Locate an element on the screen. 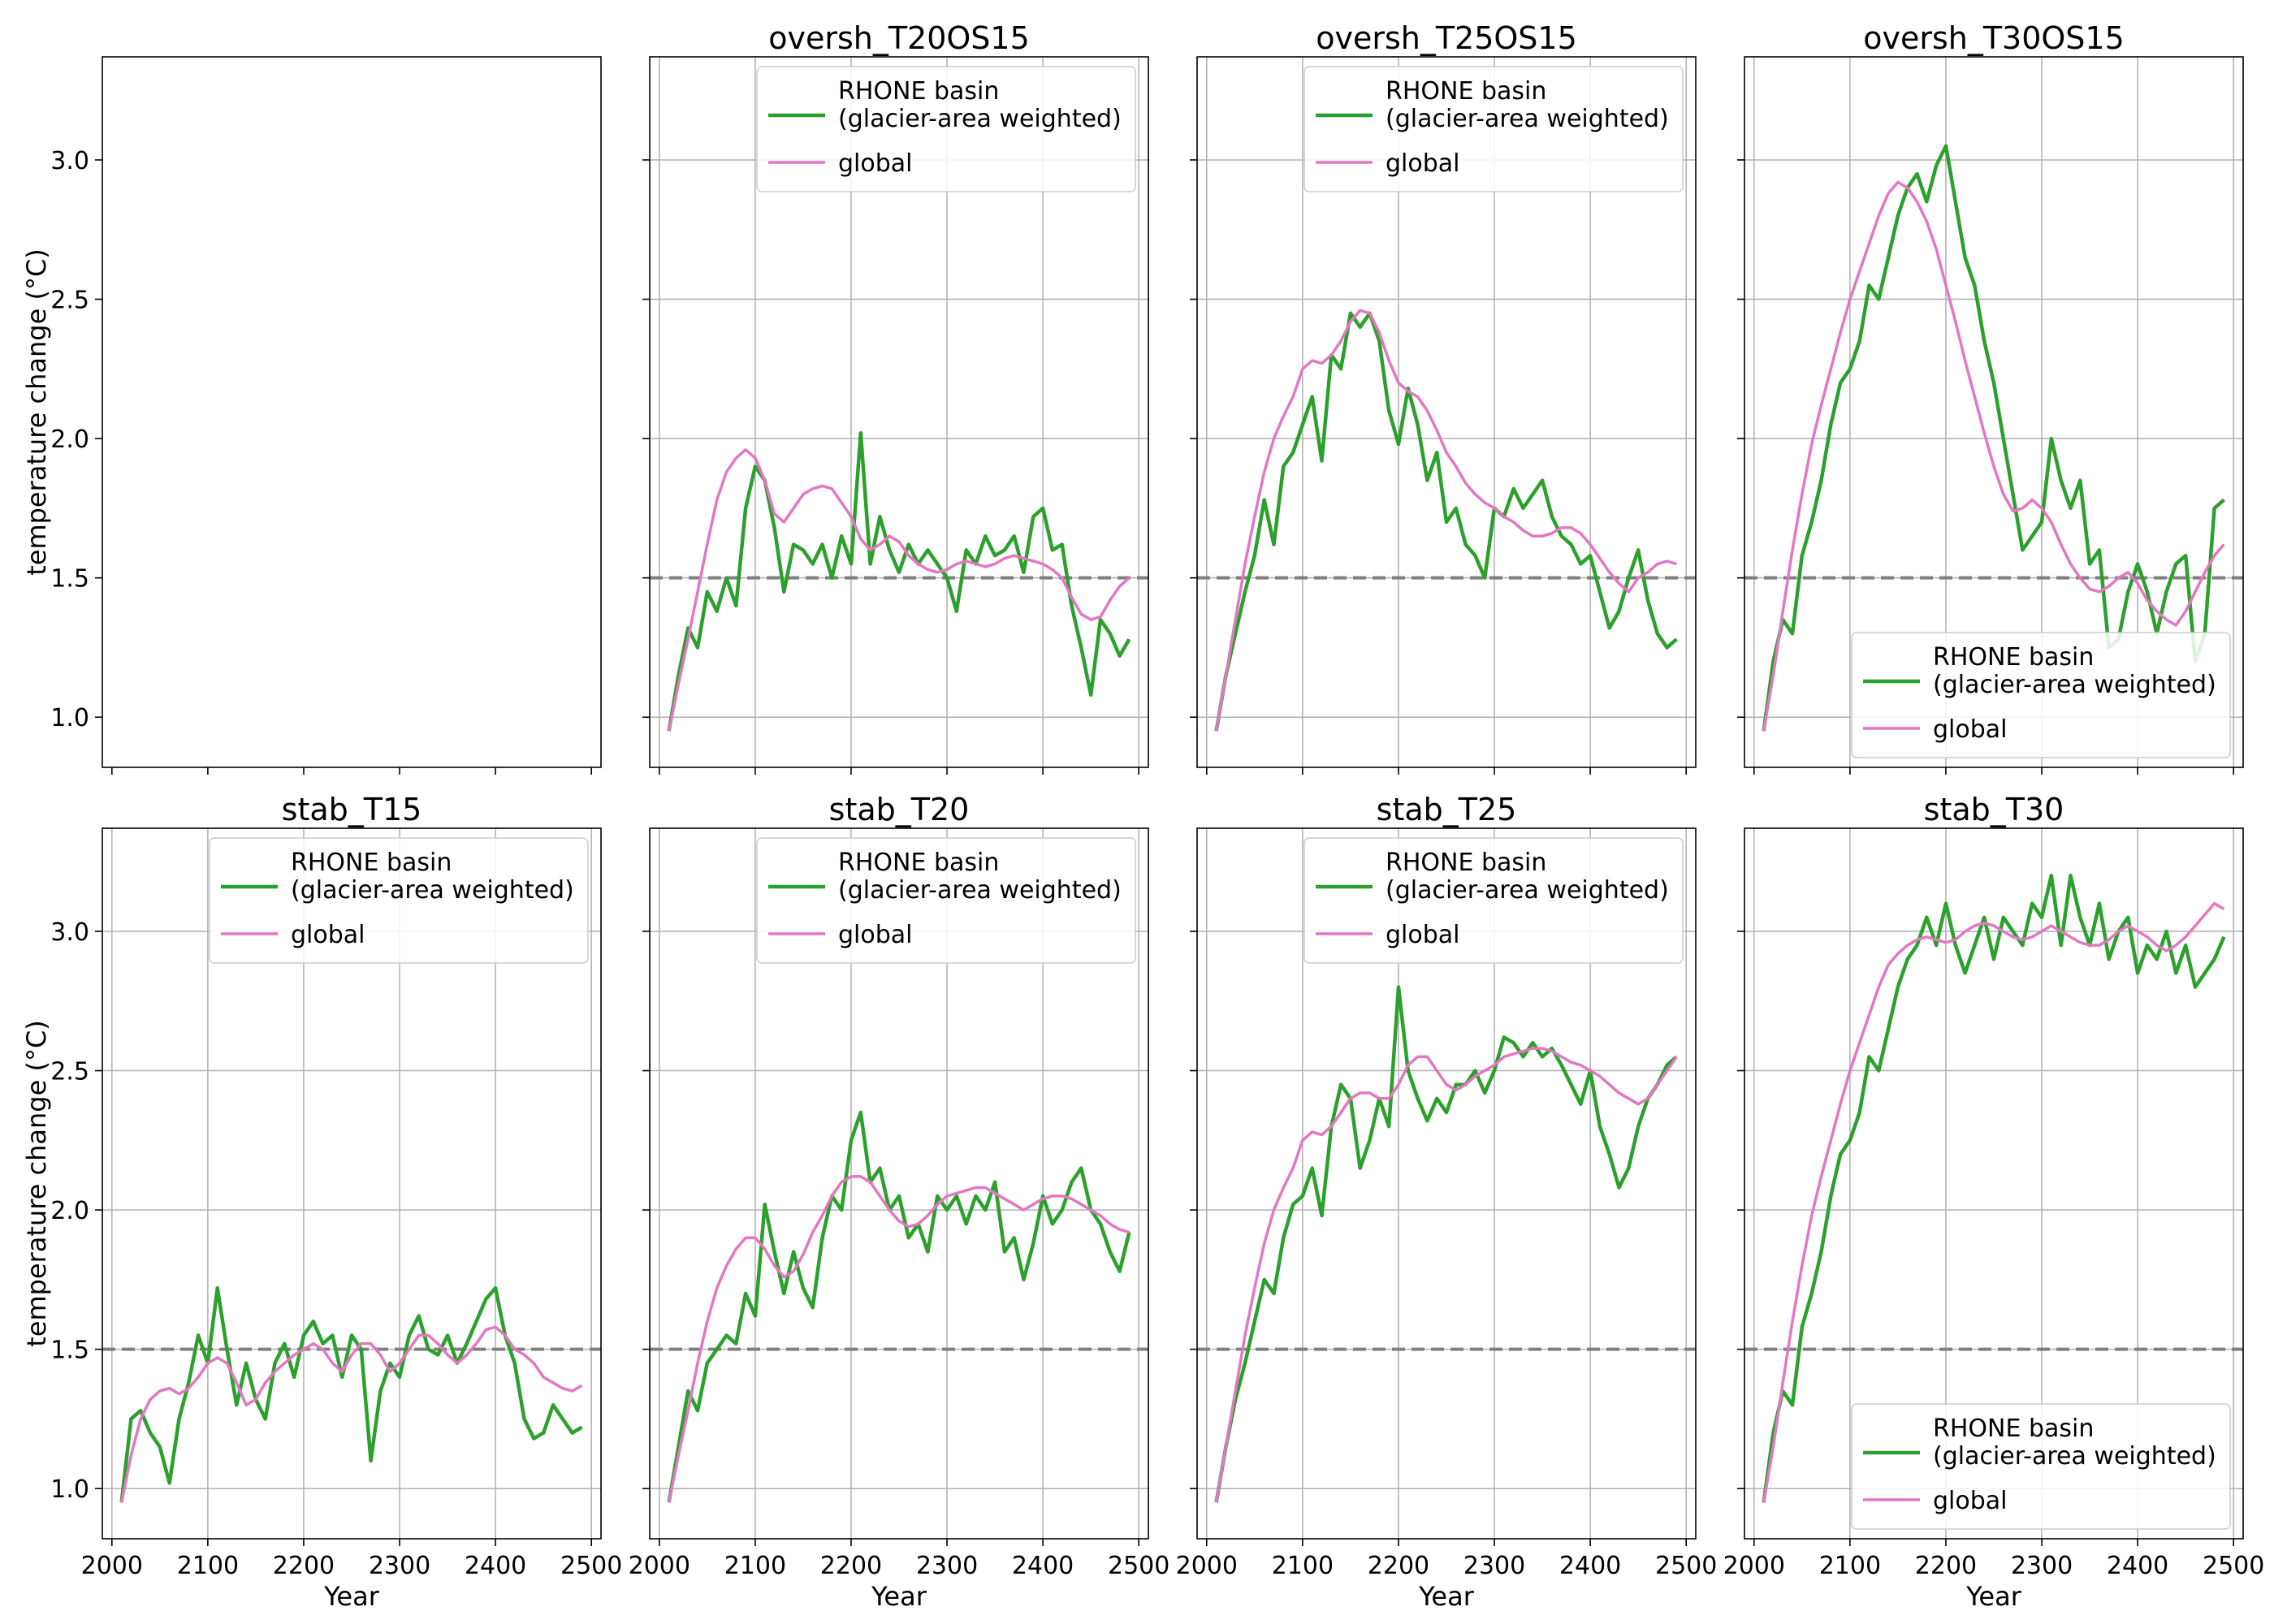  y-tick-label: 1.0 is located at coordinates (70, 718).